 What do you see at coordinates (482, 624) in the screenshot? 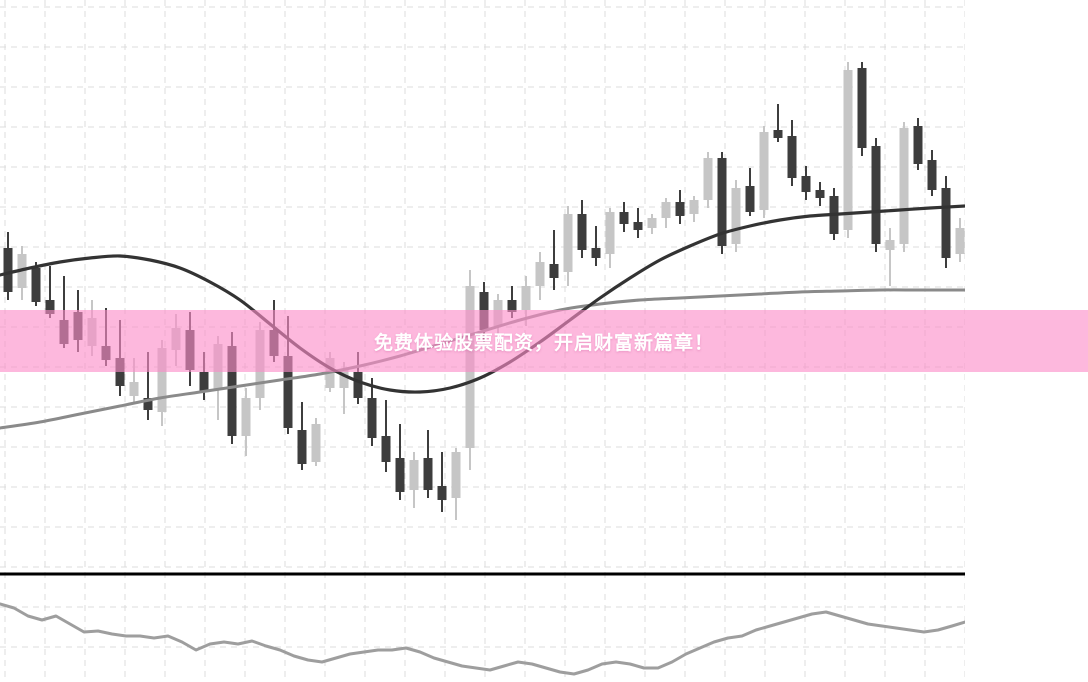
I see `indicator-panel` at bounding box center [482, 624].